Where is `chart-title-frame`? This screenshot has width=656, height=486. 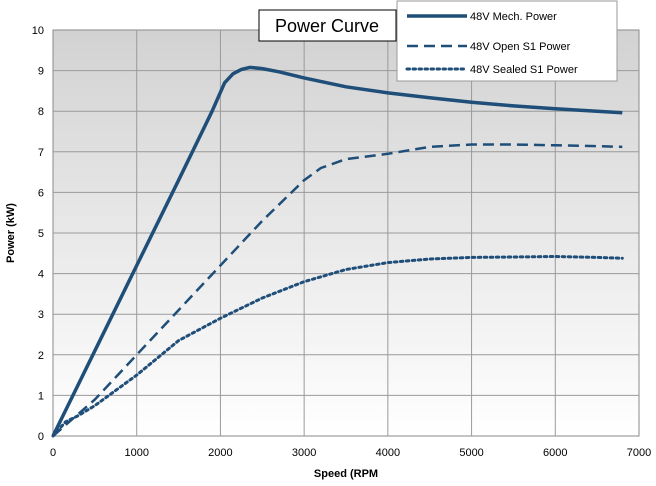 chart-title-frame is located at coordinates (327, 25).